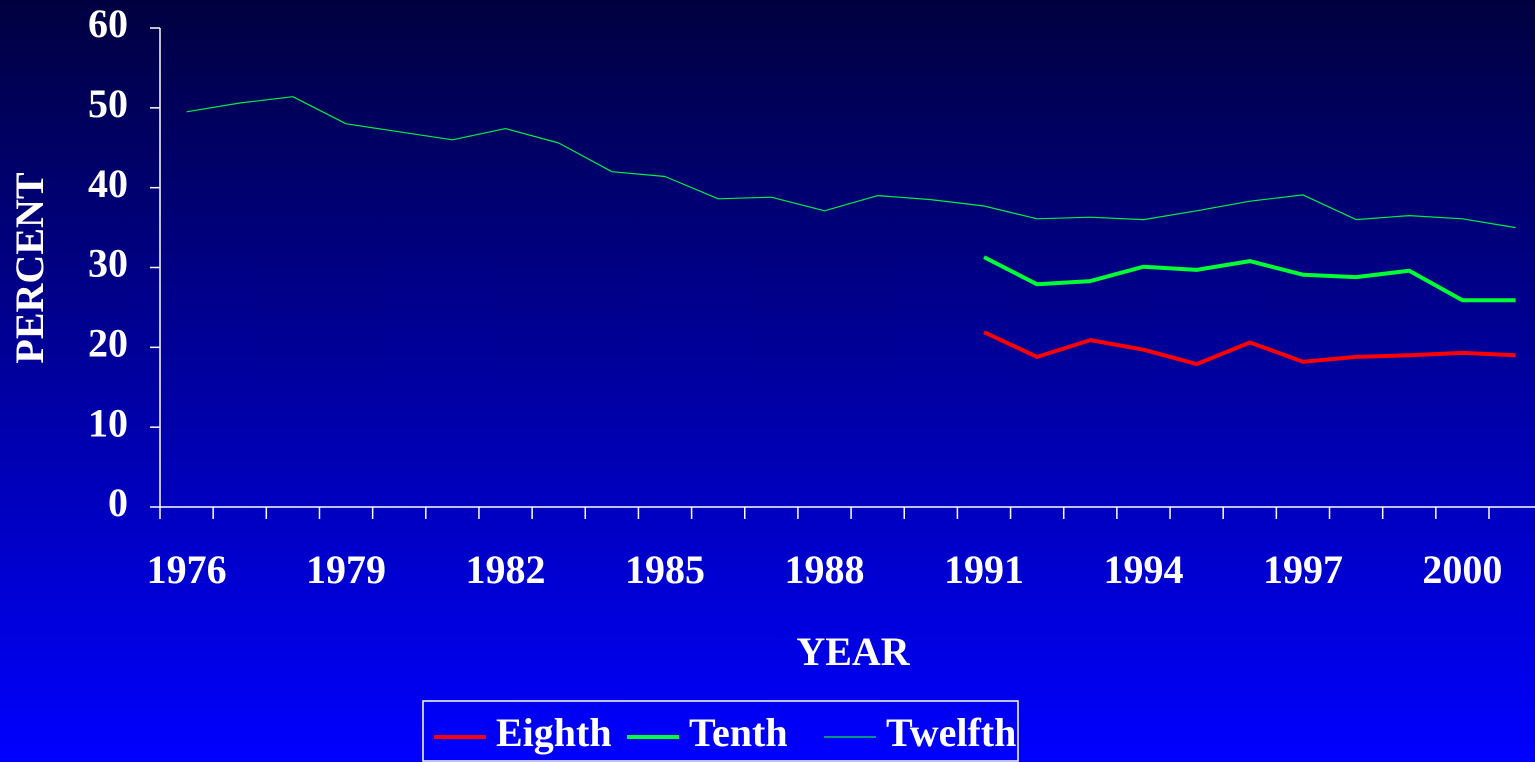 The image size is (1535, 762). I want to click on x-tick-label: 1994, so click(1143, 569).